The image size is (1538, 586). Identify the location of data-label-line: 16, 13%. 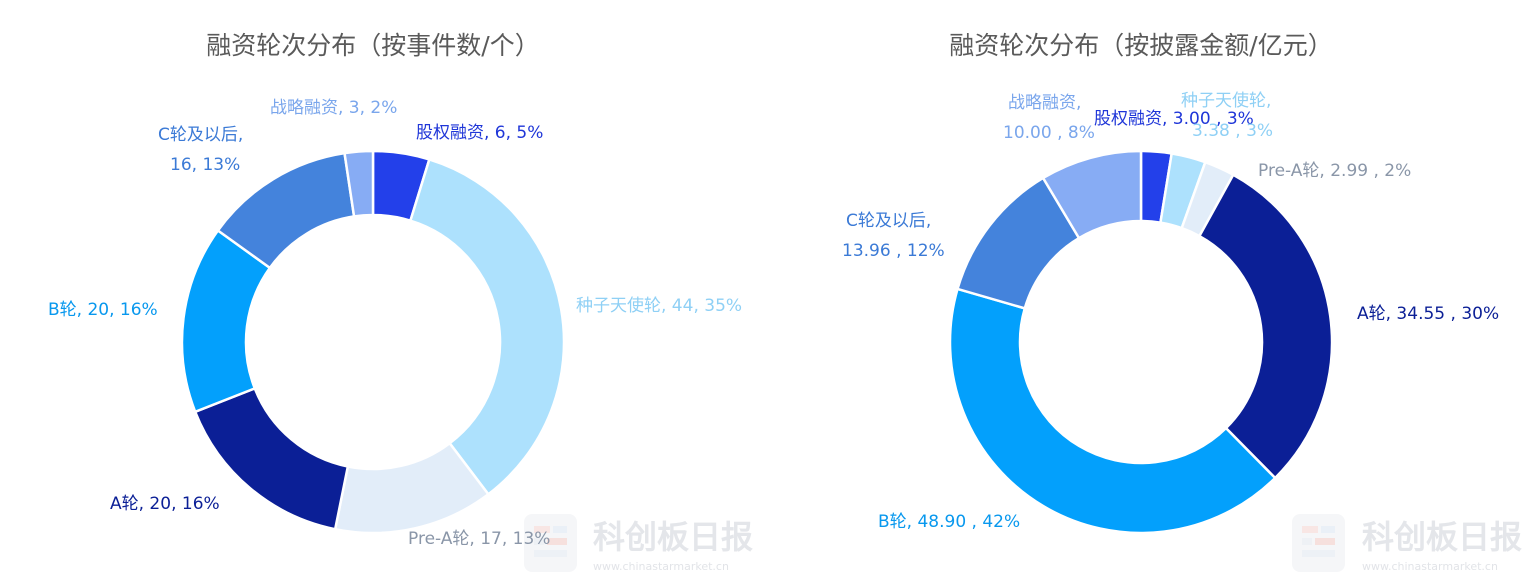
(205, 165).